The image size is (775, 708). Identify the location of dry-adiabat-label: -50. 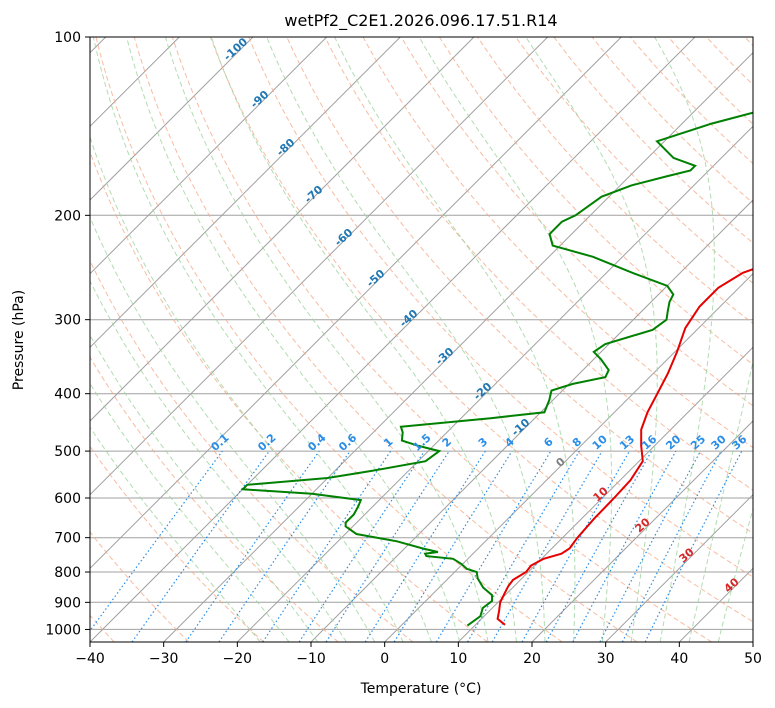
(376, 278).